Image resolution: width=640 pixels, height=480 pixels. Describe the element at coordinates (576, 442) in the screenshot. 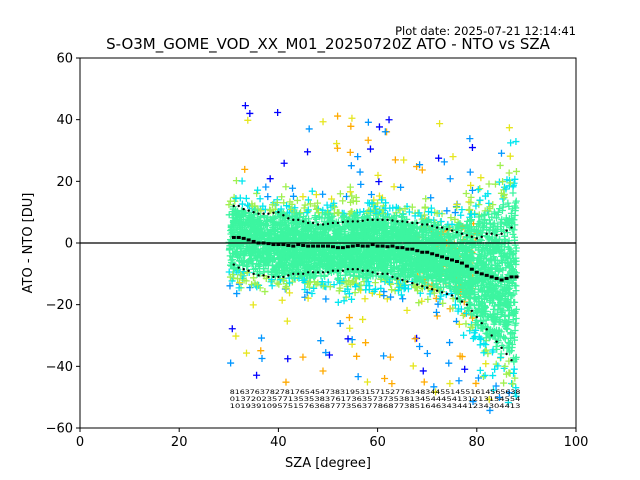

I see `x-tick-label: 100` at that location.